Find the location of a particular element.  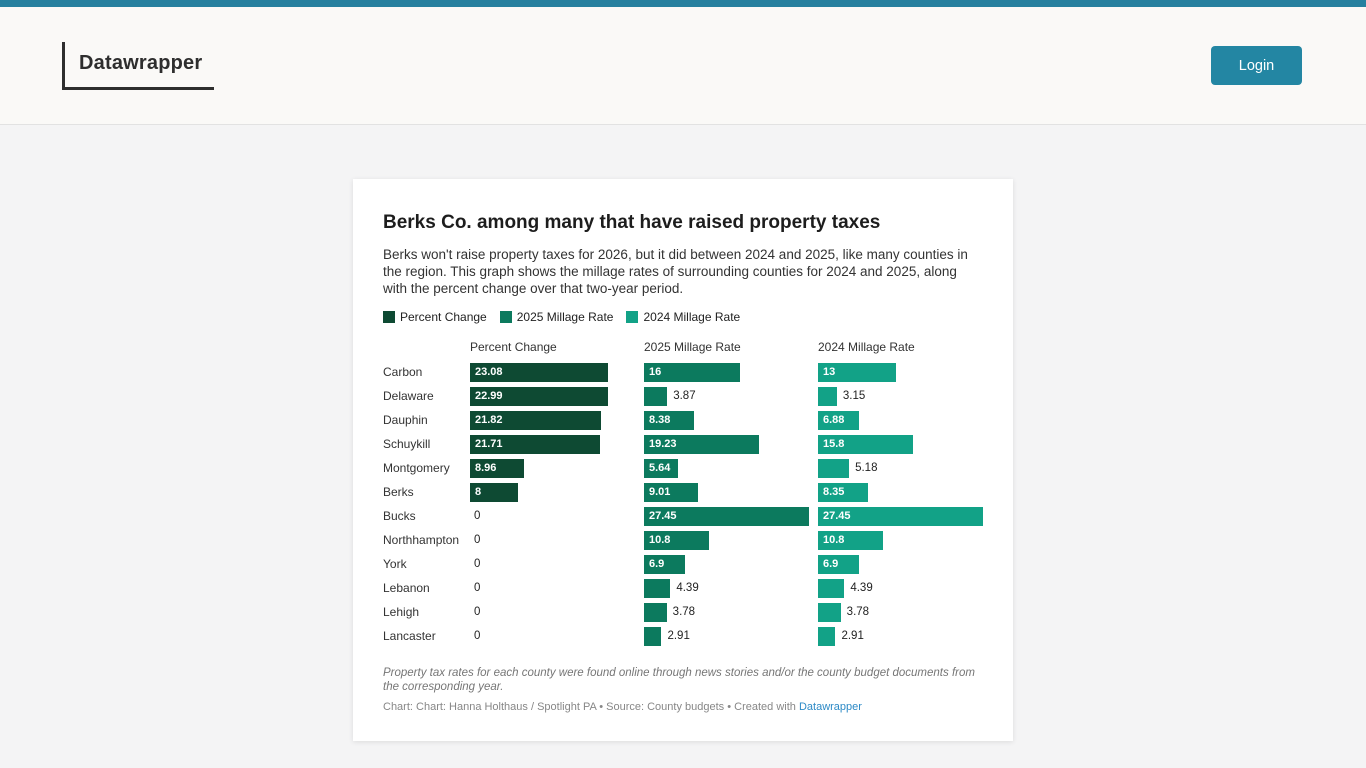

bar-cell: 23.08 is located at coordinates (557, 372).